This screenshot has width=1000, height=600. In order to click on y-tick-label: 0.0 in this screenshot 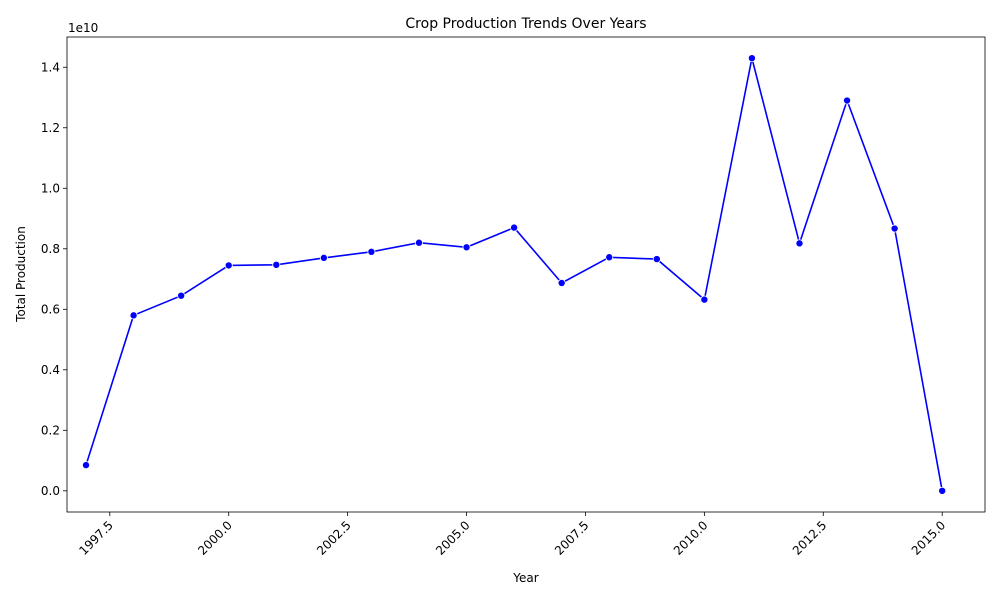, I will do `click(50, 491)`.